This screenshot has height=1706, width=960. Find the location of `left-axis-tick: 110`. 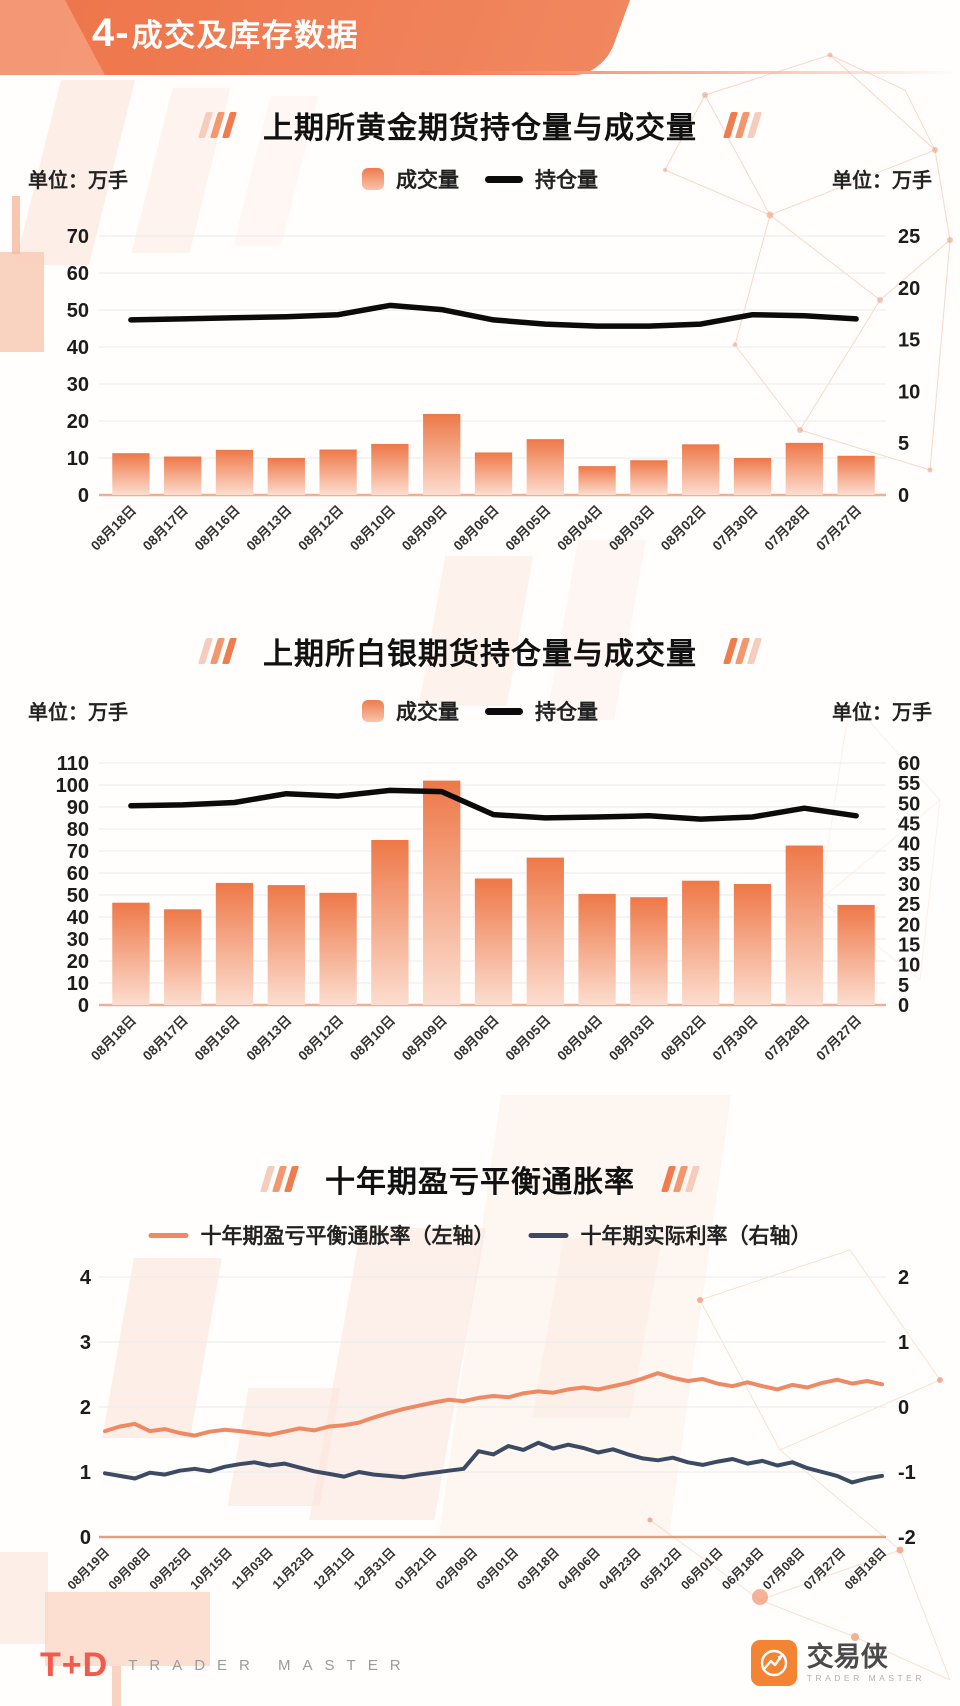

left-axis-tick: 110 is located at coordinates (73, 764).